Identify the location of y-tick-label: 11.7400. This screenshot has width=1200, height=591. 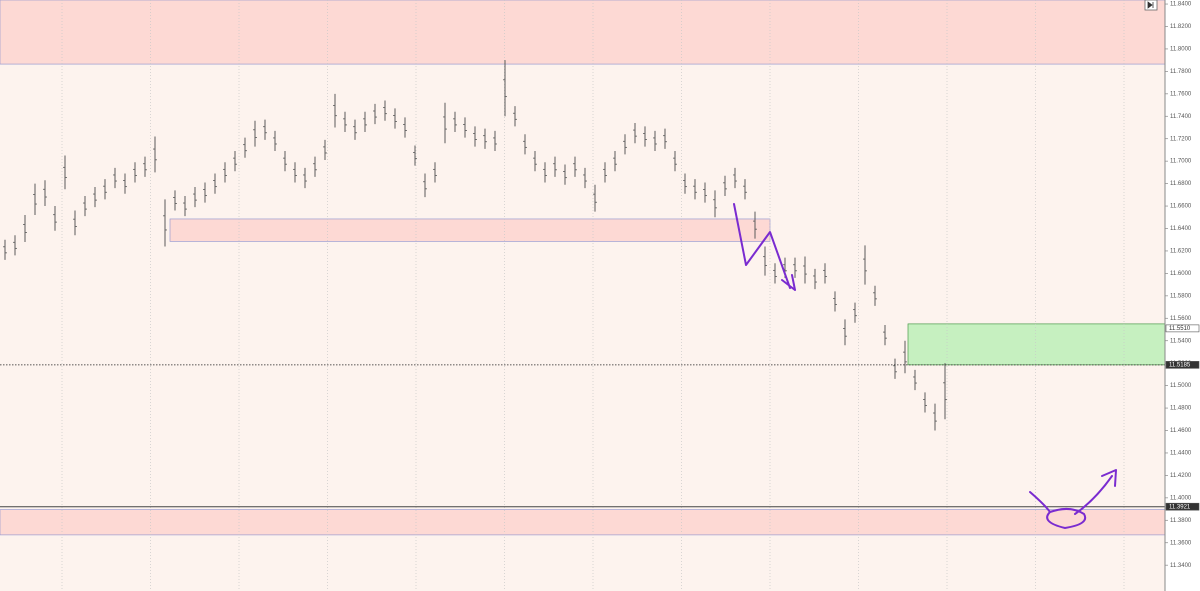
(1181, 117).